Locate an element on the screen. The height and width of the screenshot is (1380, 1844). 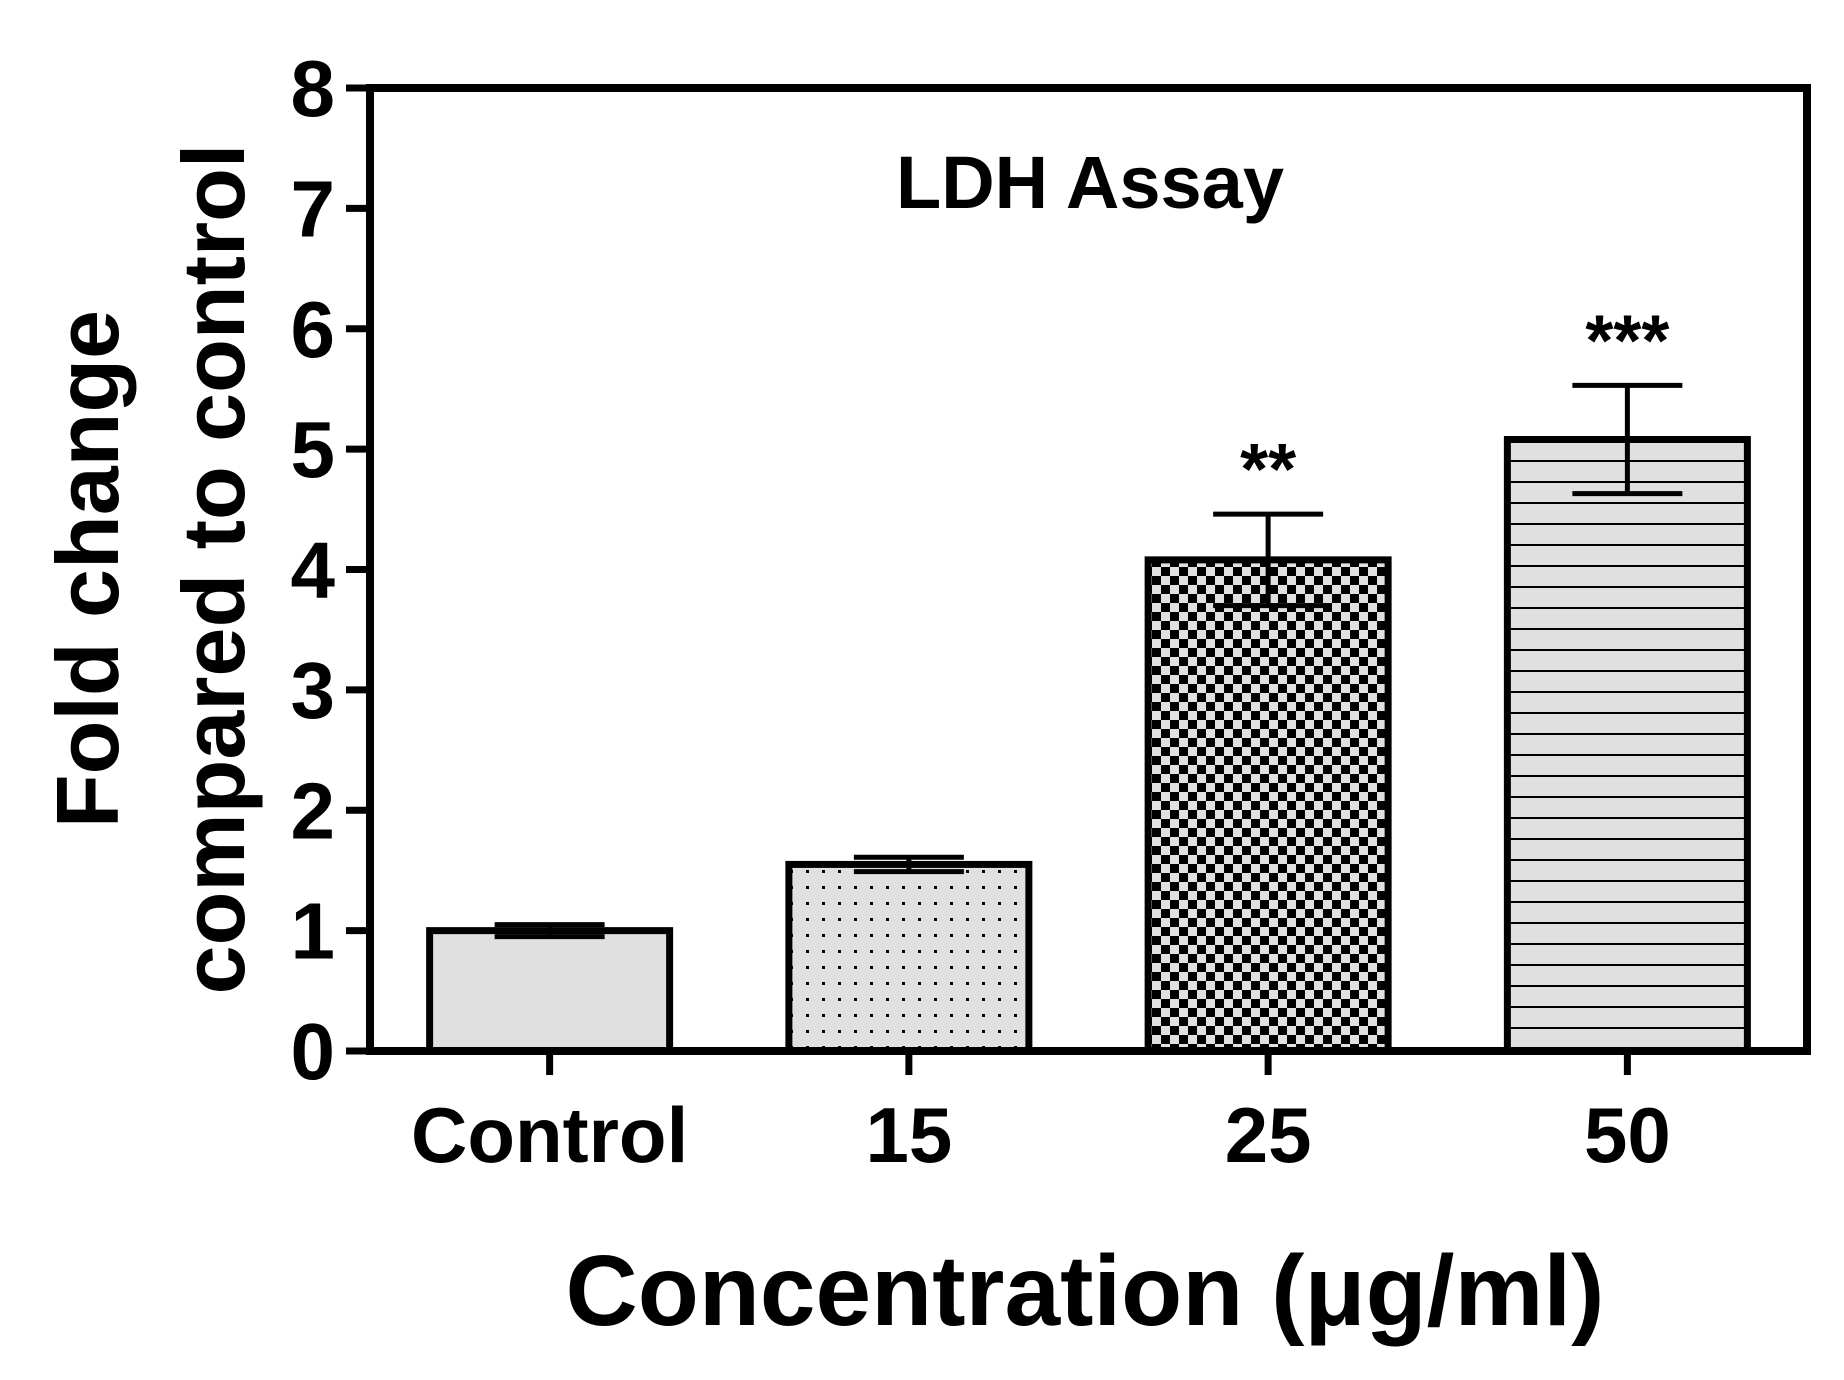
y-axis-ticks: 0 1 2 3 4 5 6 7 8 is located at coordinates (330, 570).